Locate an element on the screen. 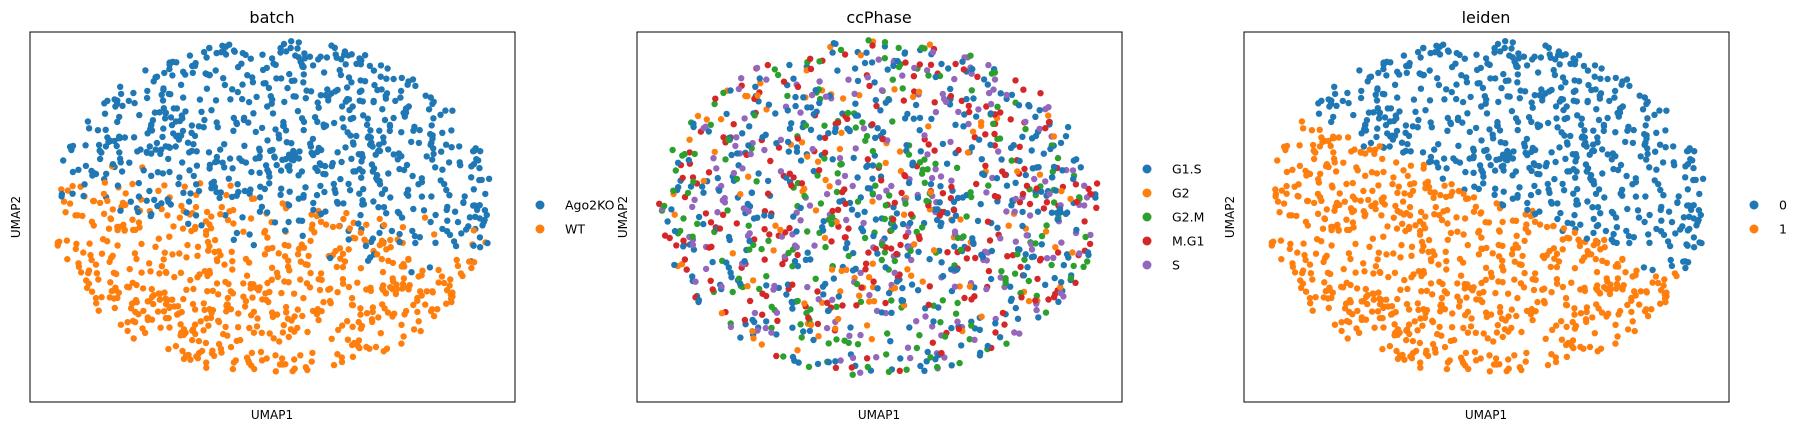 The height and width of the screenshot is (431, 1797). x-axis-label: UMAP1 is located at coordinates (1486, 415).